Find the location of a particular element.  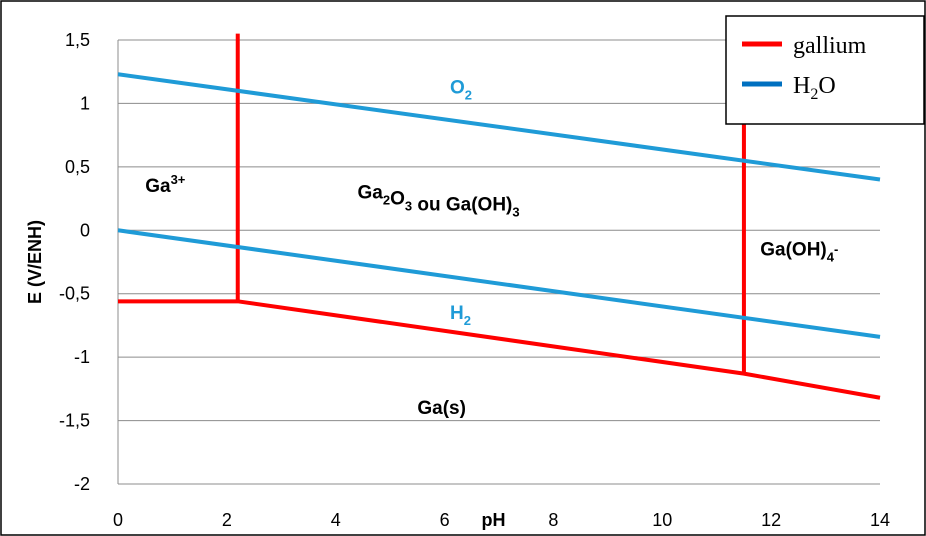

x-tick-label: 2 is located at coordinates (227, 520).